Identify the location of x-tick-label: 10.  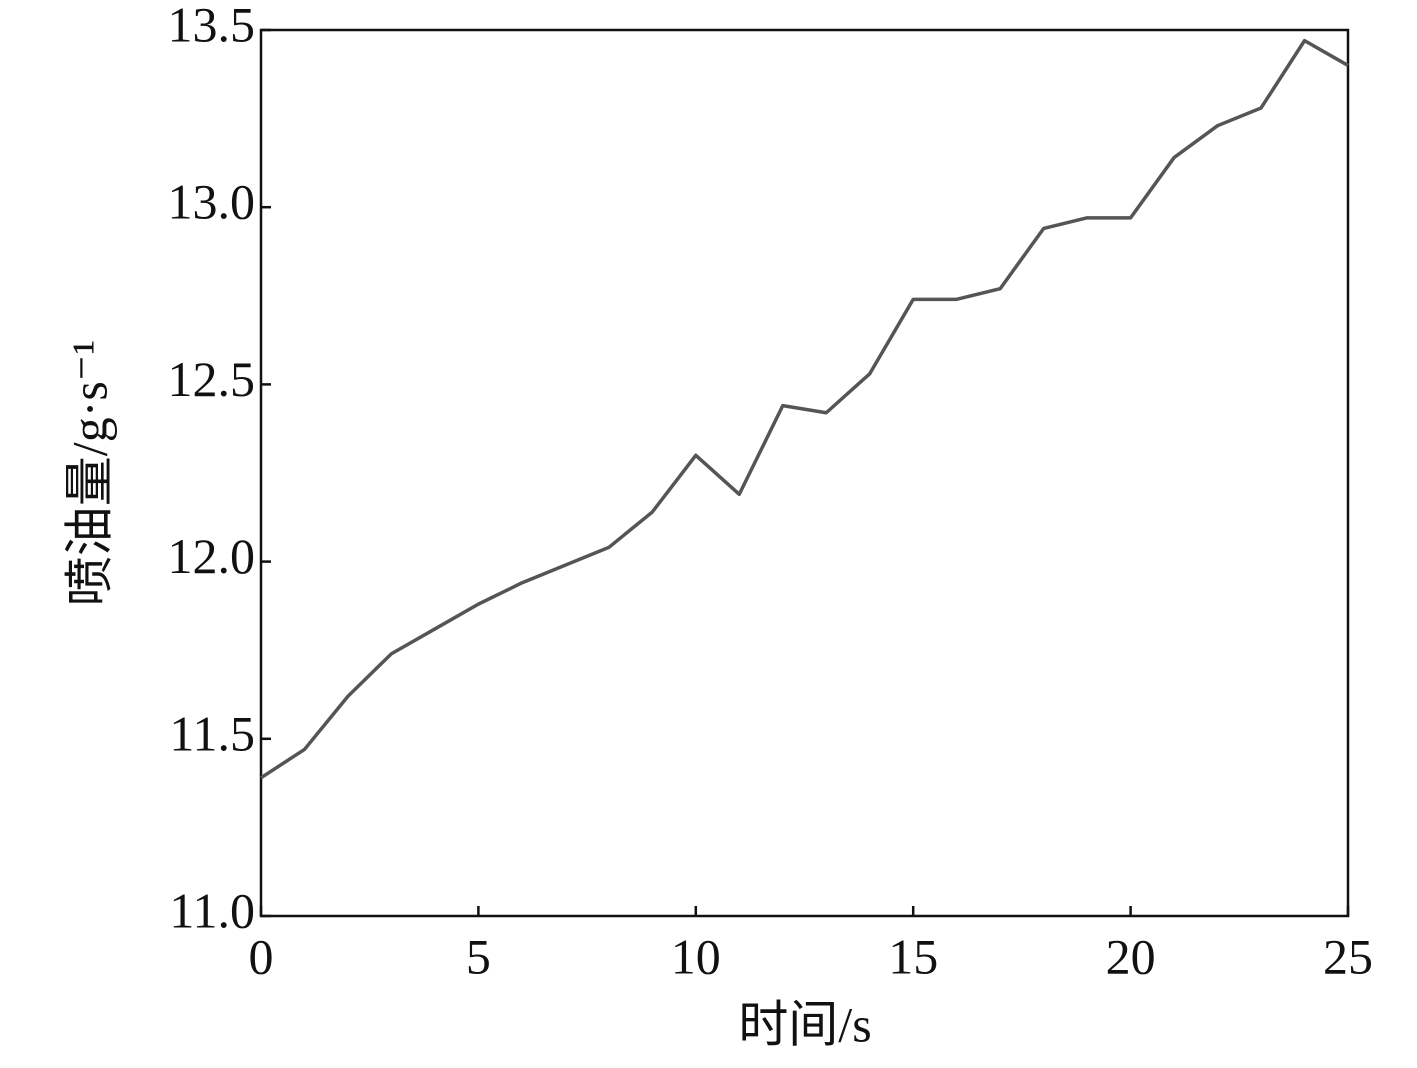
(696, 956).